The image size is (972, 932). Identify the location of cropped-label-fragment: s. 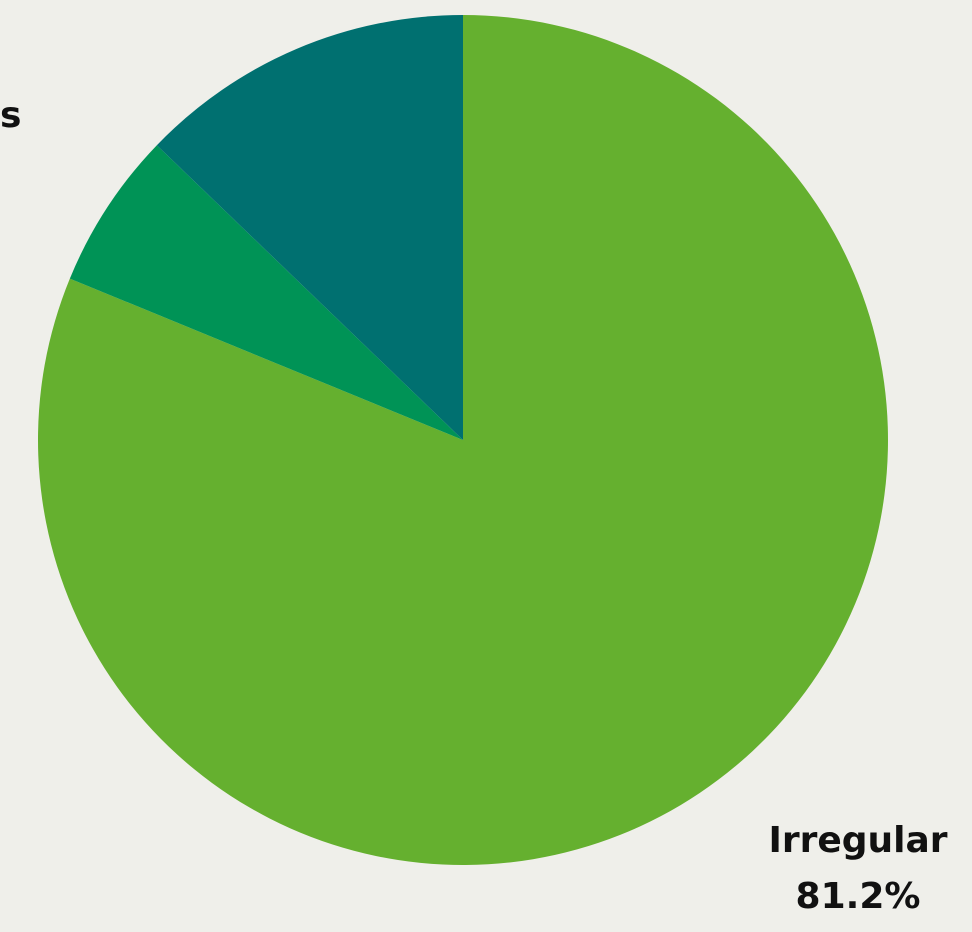
(10, 115).